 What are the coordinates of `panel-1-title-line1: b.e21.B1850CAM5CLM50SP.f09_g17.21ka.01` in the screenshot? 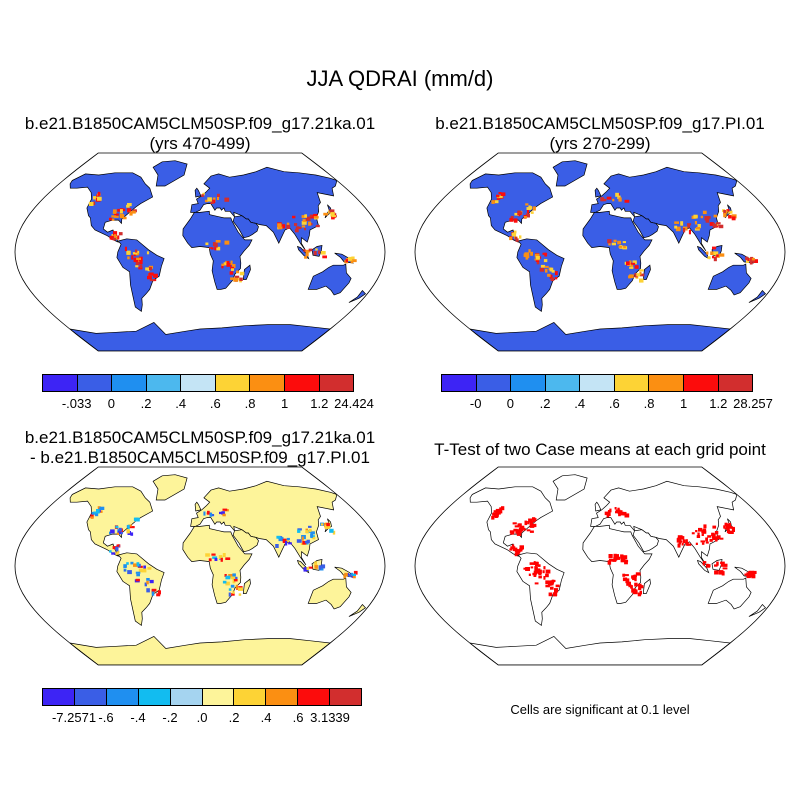 It's located at (200, 123).